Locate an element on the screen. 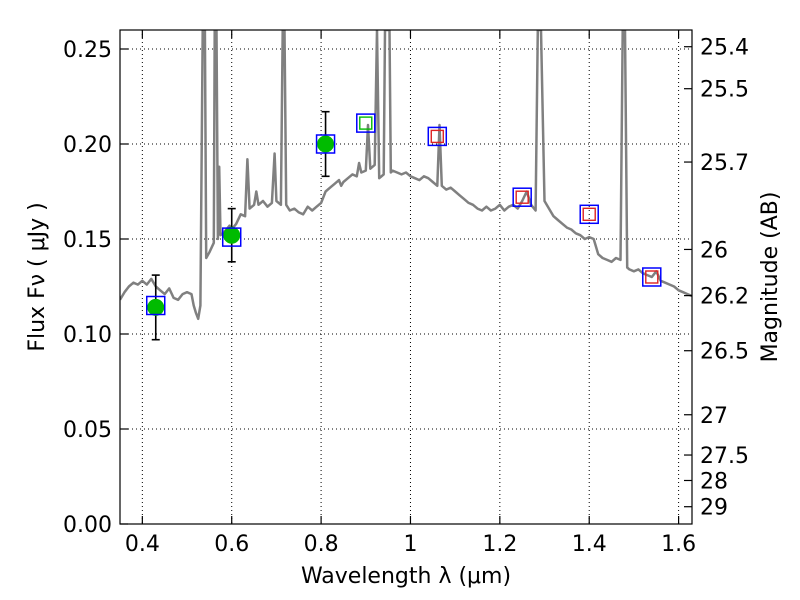 This screenshot has height=600, width=800. right-axis-label: Magnitude (AB) is located at coordinates (770, 277).